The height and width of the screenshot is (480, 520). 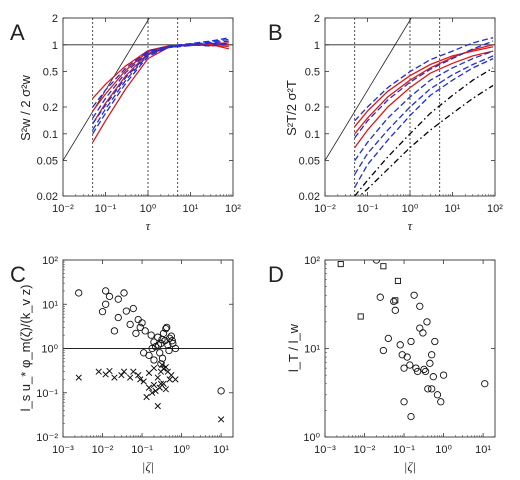 I want to click on y-axis-label: S²T/2 σ²T, so click(x=291, y=108).